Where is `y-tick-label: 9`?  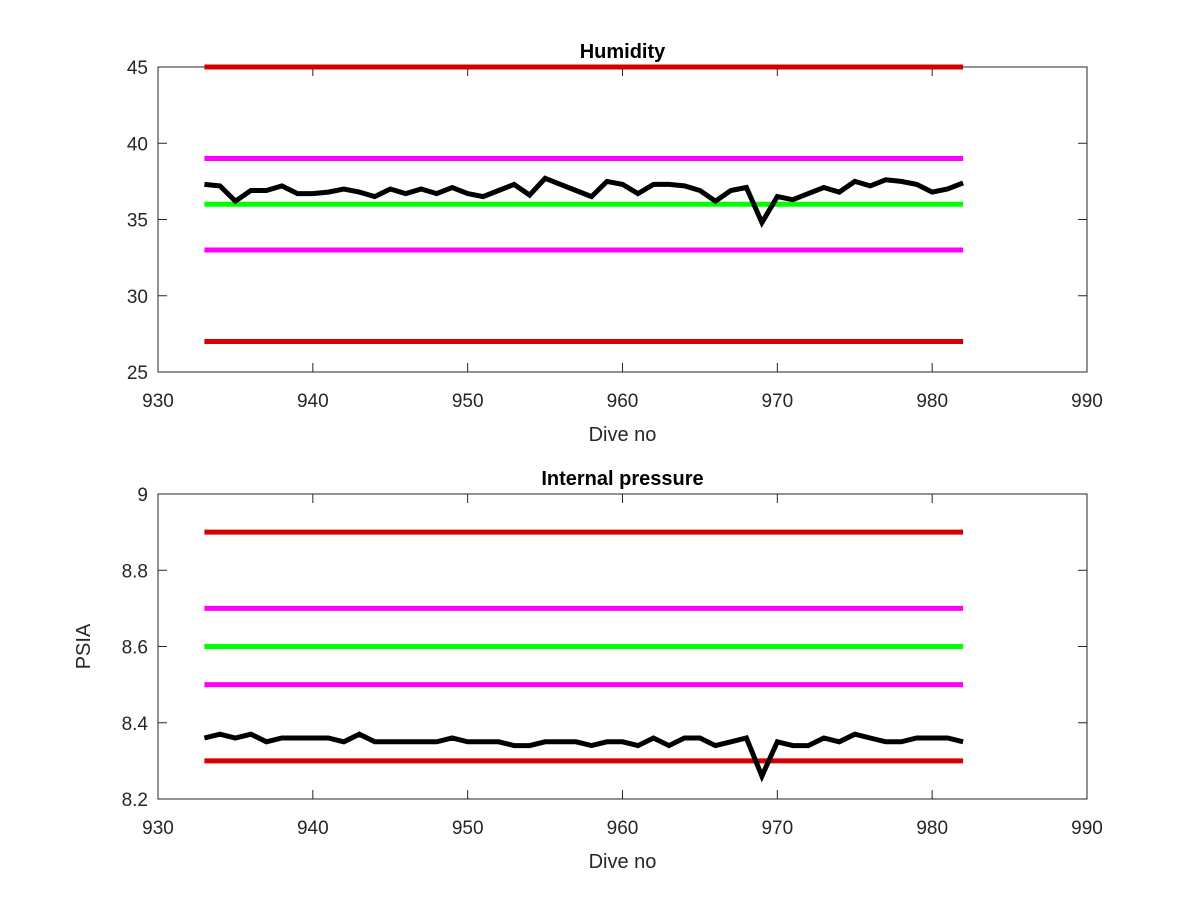
y-tick-label: 9 is located at coordinates (142, 495).